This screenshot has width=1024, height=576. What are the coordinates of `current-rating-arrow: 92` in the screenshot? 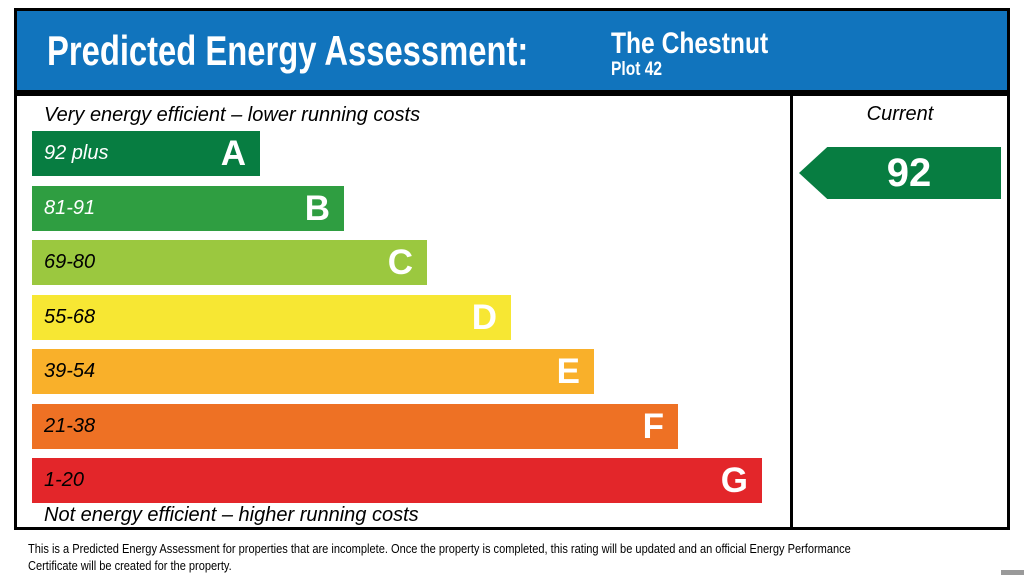 It's located at (900, 173).